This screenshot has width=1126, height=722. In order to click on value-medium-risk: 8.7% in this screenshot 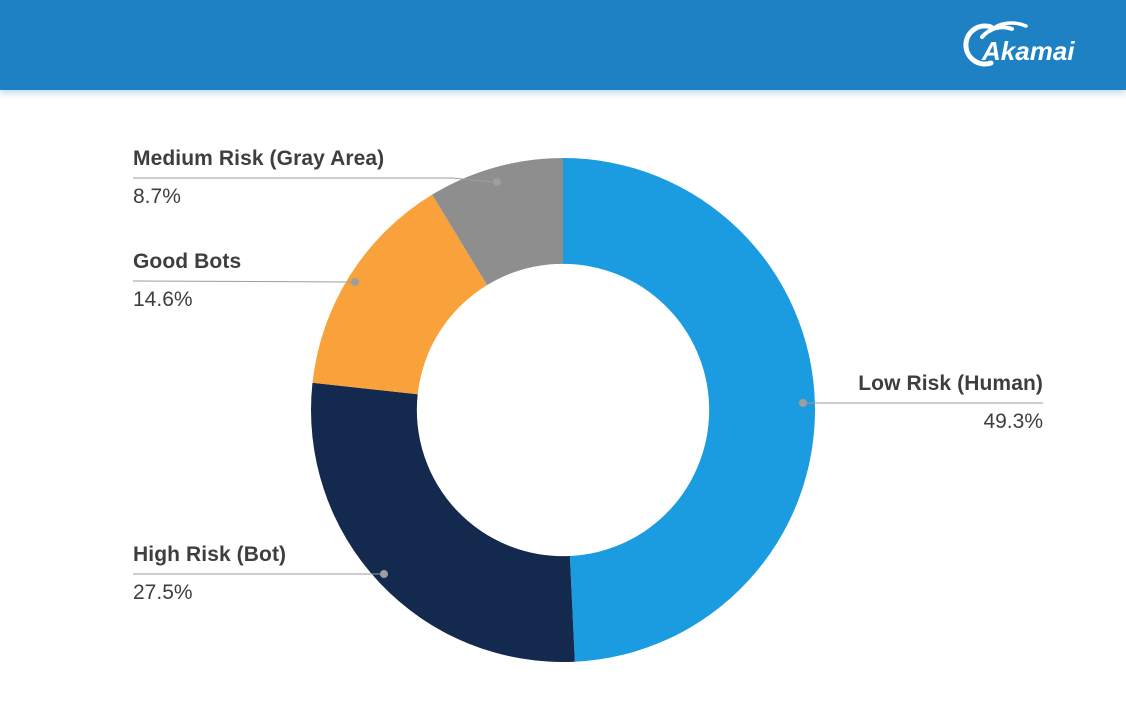, I will do `click(157, 196)`.